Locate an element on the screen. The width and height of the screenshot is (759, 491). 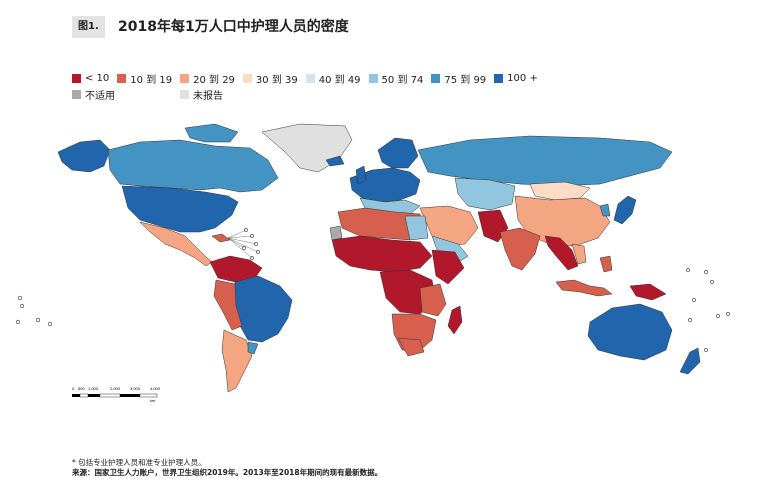
footnote-note: * 包括专业护理人员和准专业护理人员。 is located at coordinates (139, 462).